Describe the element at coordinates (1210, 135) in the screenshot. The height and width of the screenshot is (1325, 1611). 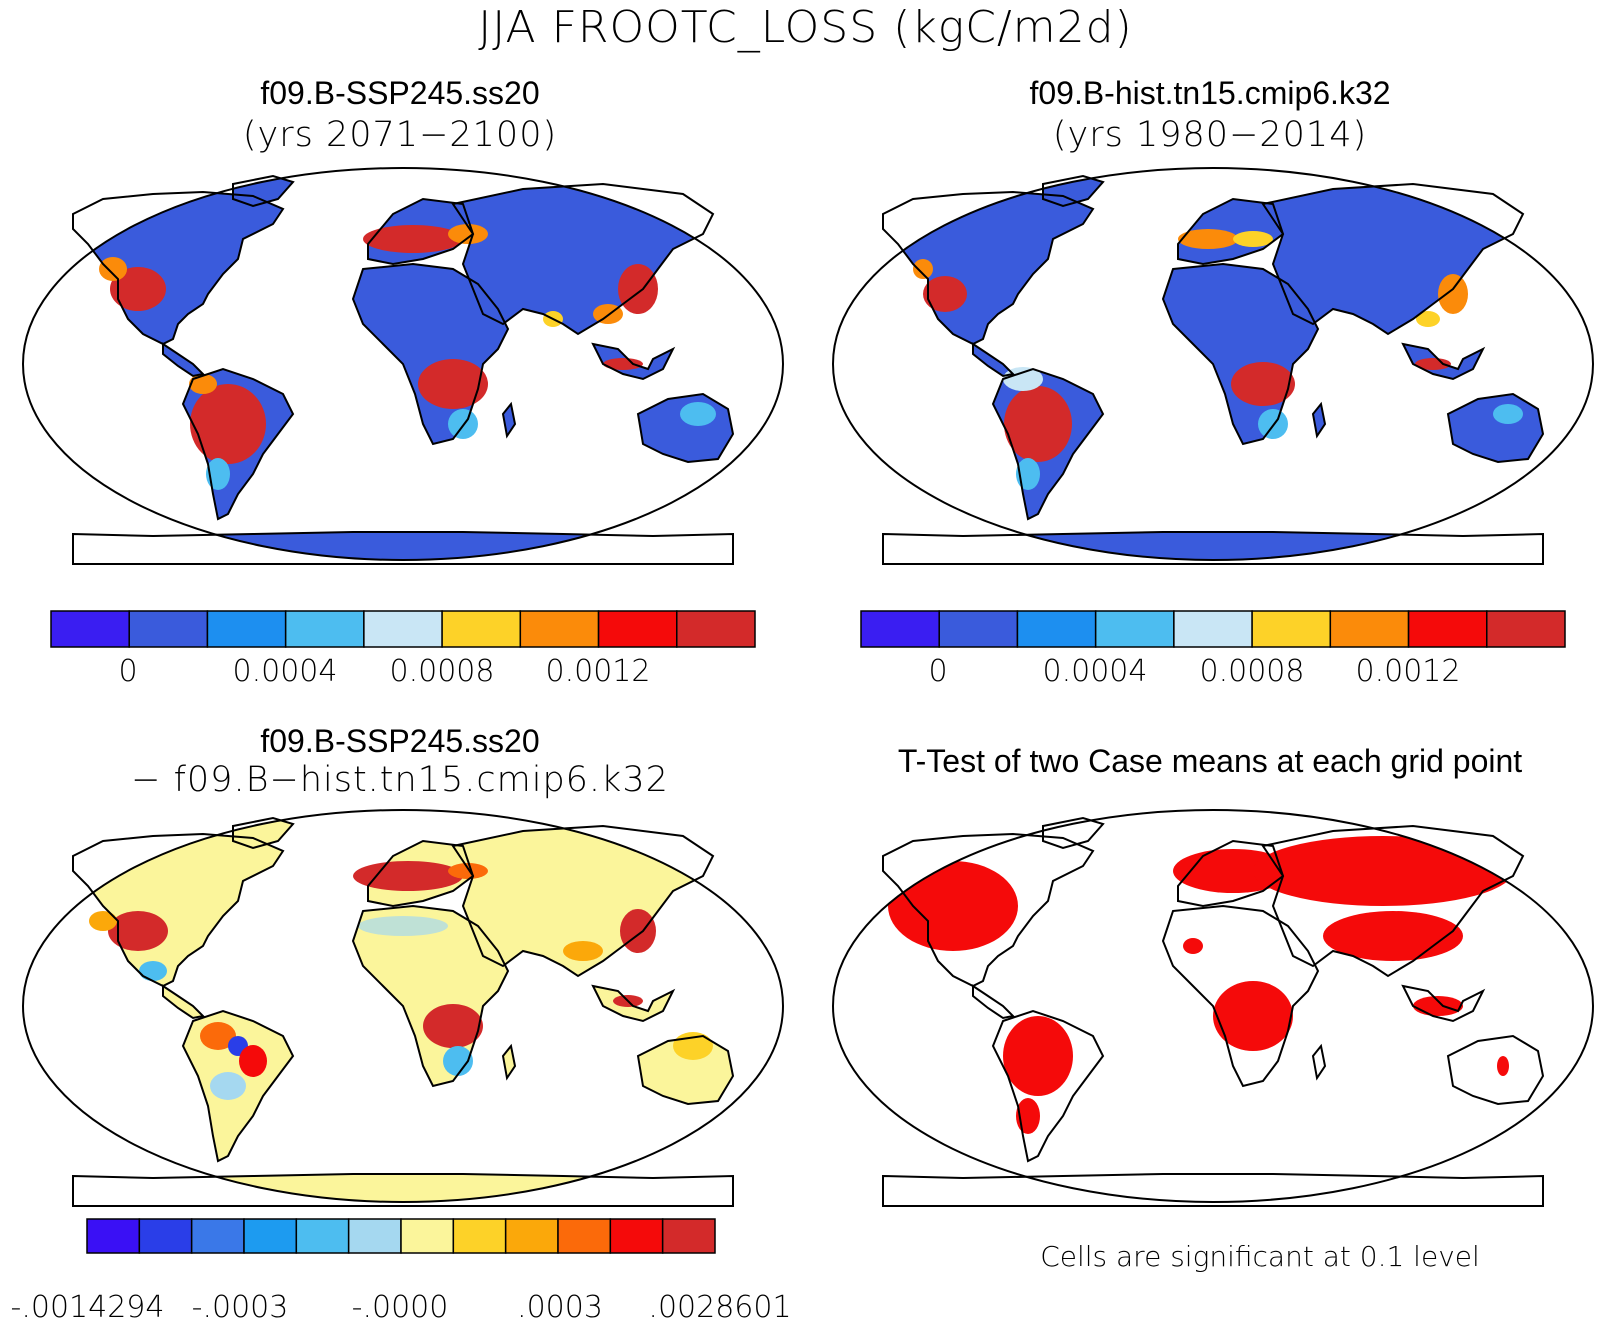
I see `panel-2-subtitle: (yrs 1980−2014)` at that location.